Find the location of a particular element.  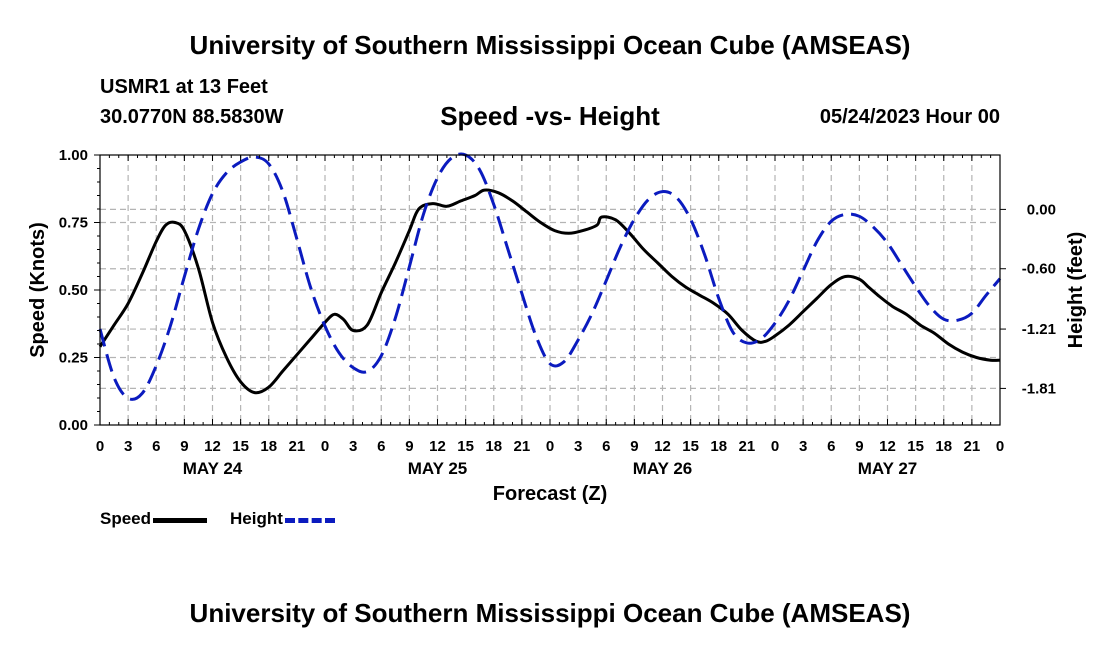

coordinates-label: 30.0770N 88.5830W is located at coordinates (192, 117).